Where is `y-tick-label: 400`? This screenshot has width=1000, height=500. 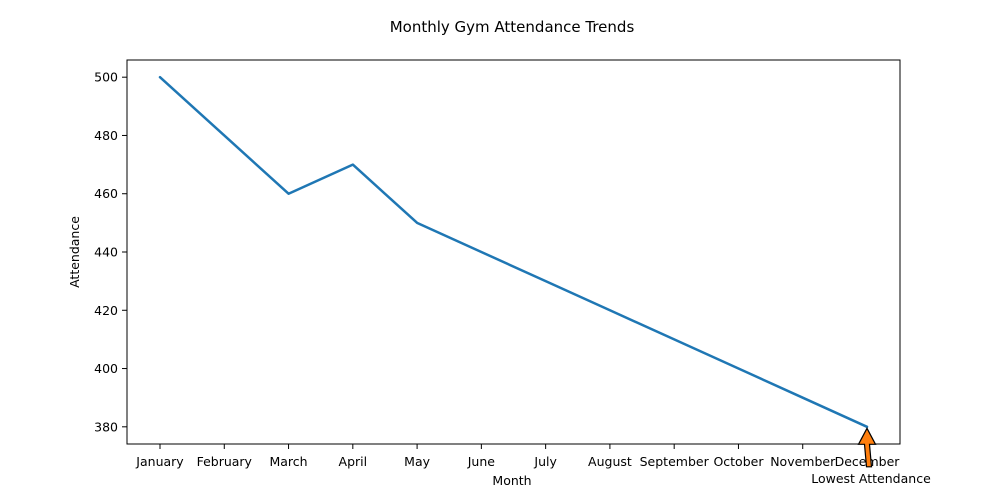 y-tick-label: 400 is located at coordinates (106, 368).